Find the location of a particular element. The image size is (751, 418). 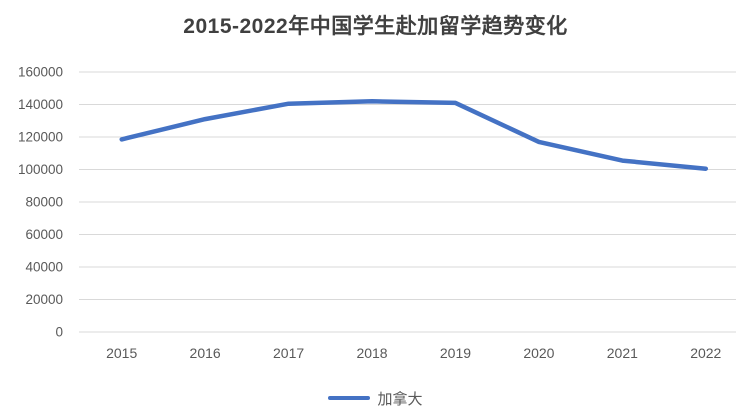

x-axis-tick-label: 2022 is located at coordinates (705, 353).